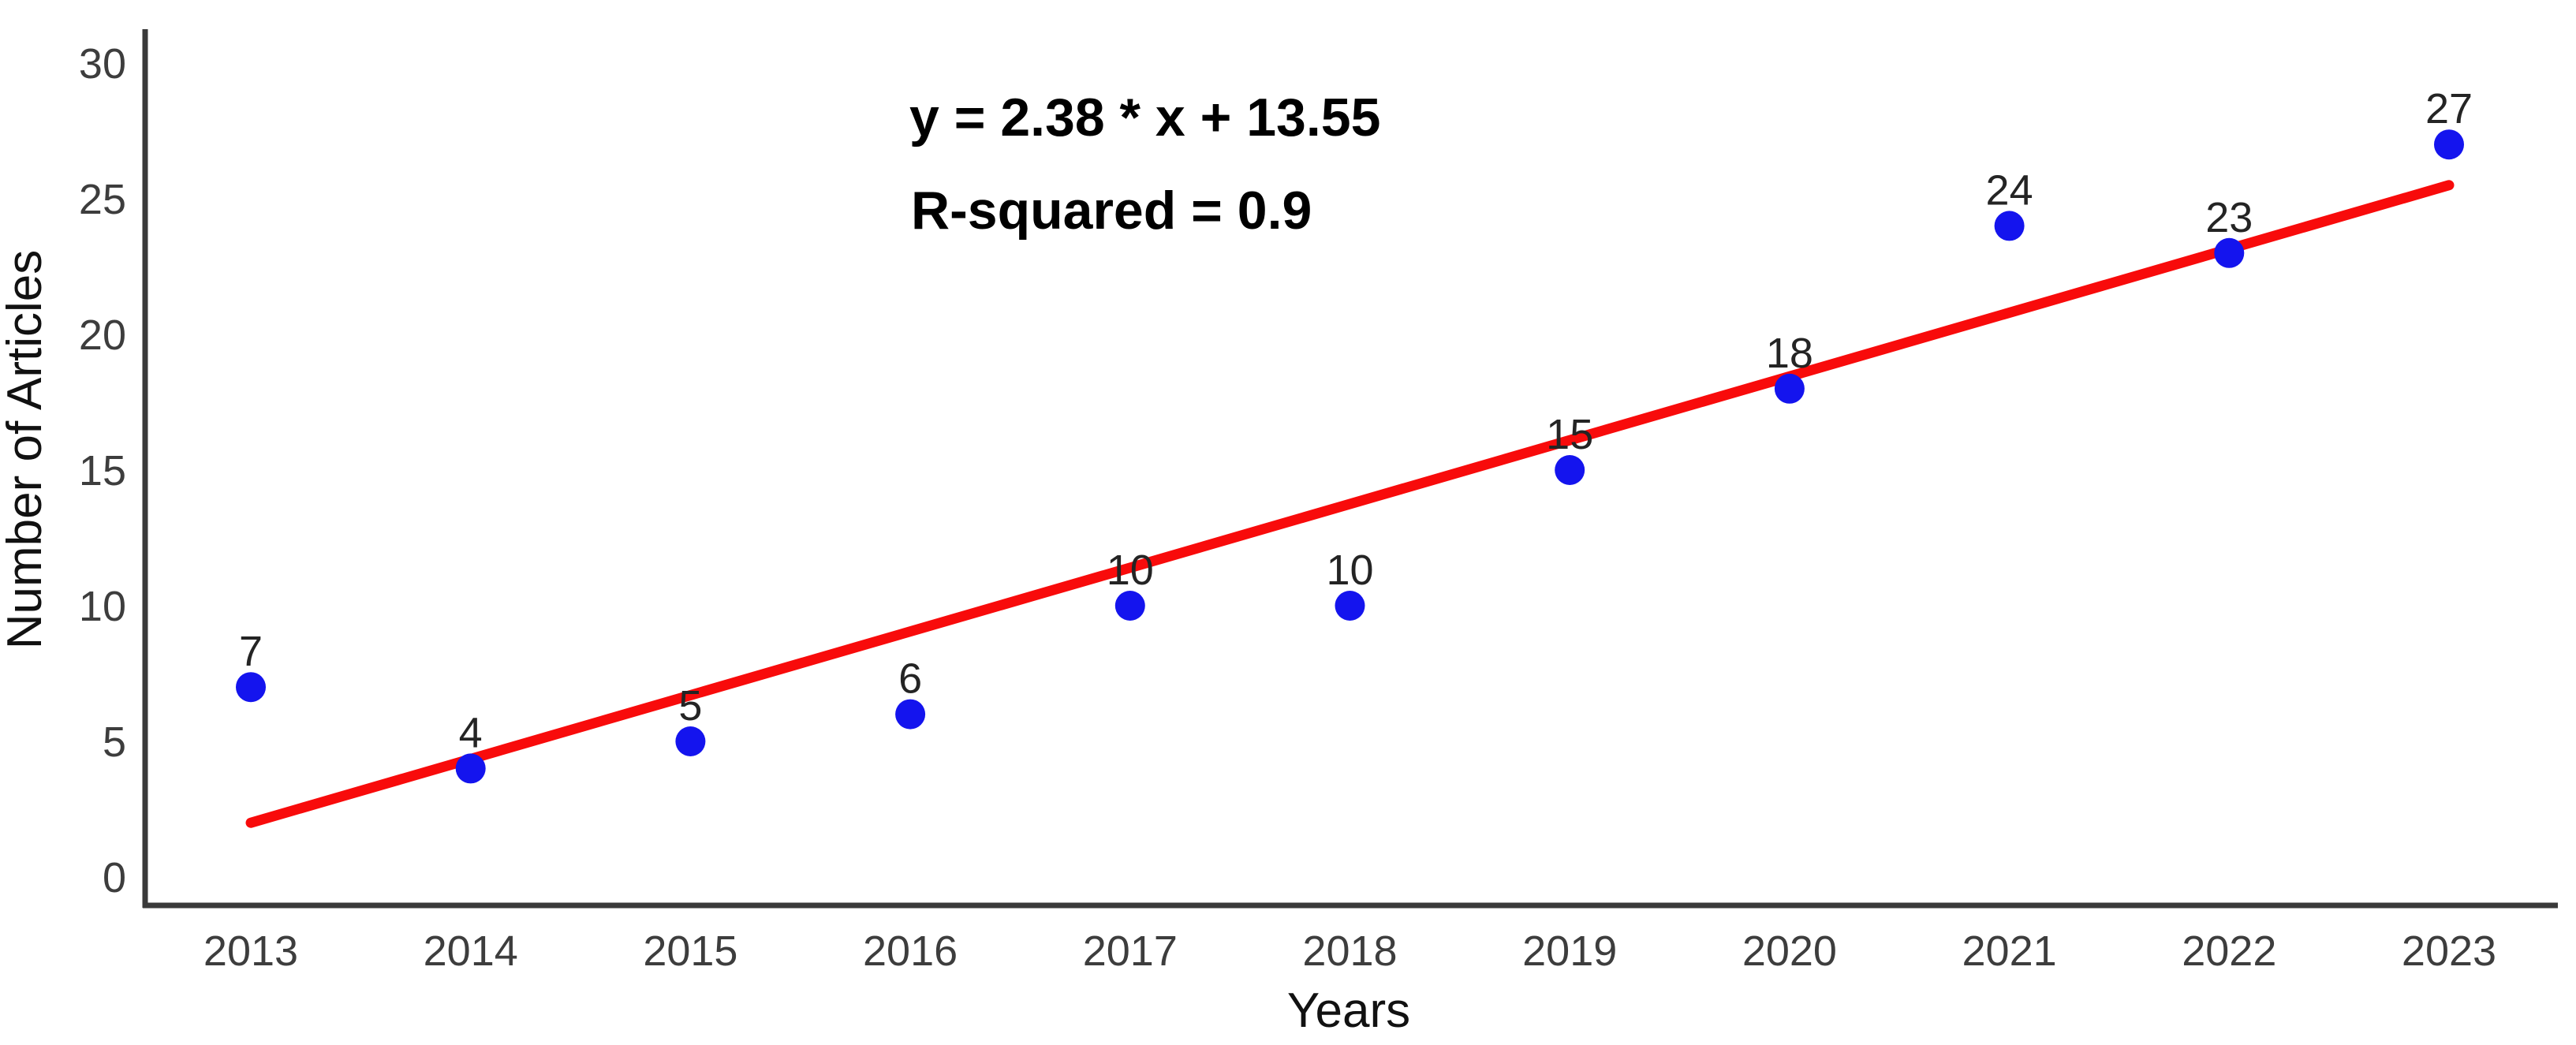 This screenshot has width=2576, height=1045. I want to click on y-tick-label: 10, so click(102, 607).